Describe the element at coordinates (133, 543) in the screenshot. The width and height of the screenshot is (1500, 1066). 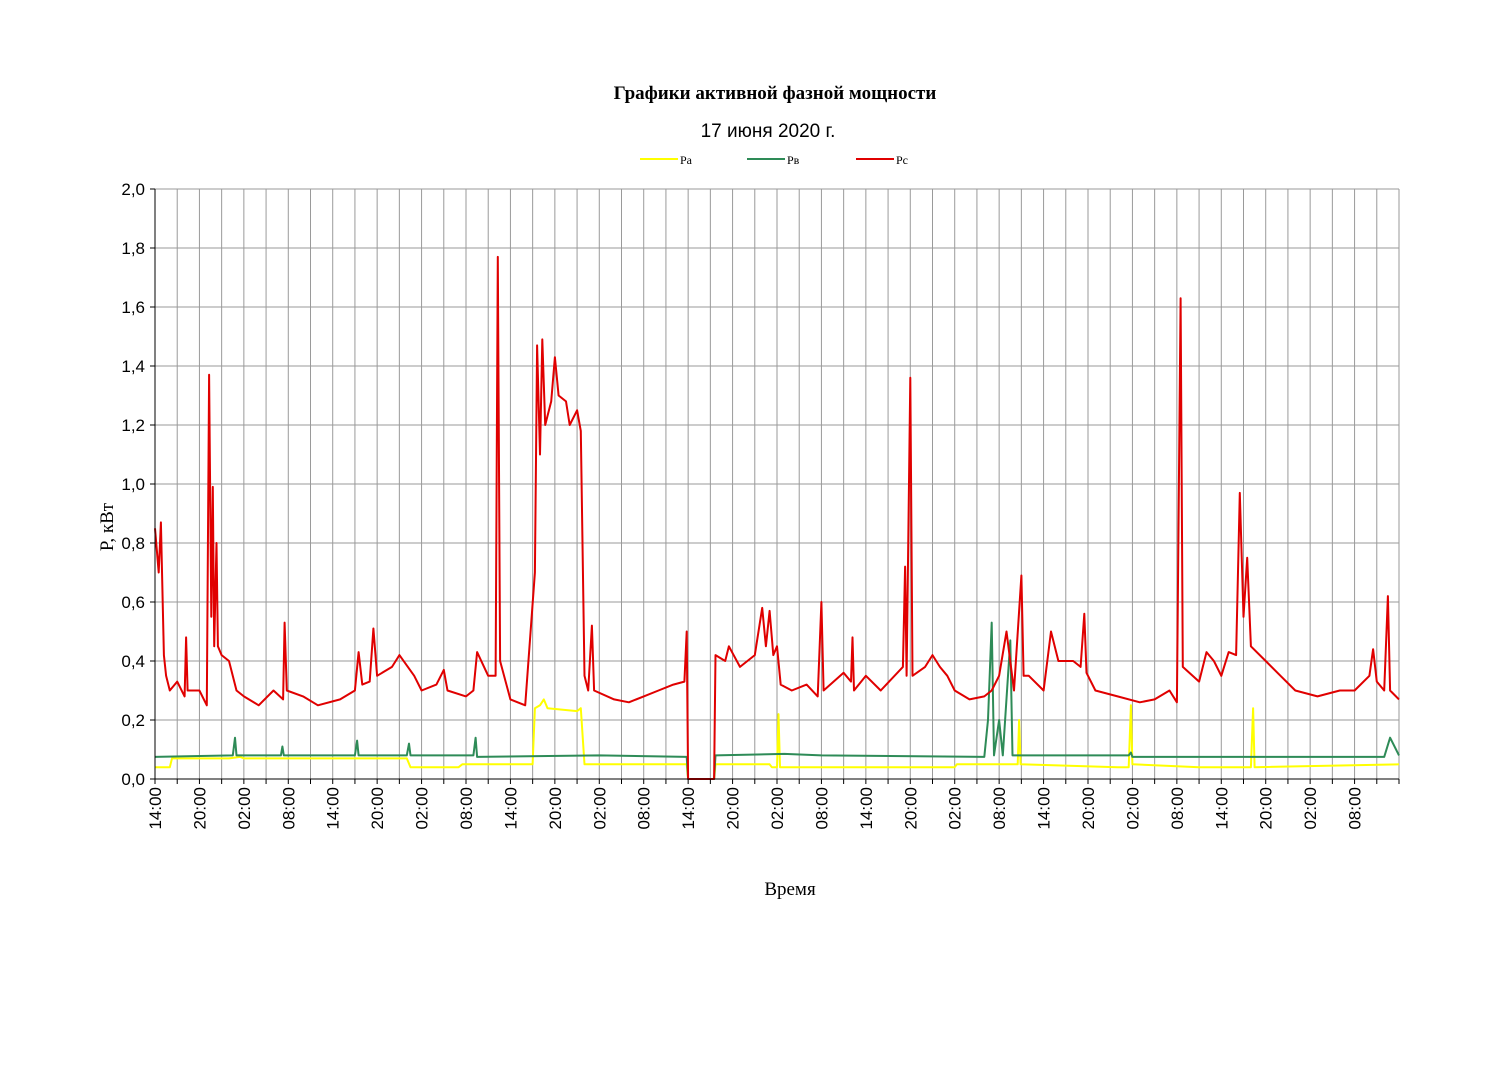
I see `y-tick-label: 0,8` at that location.